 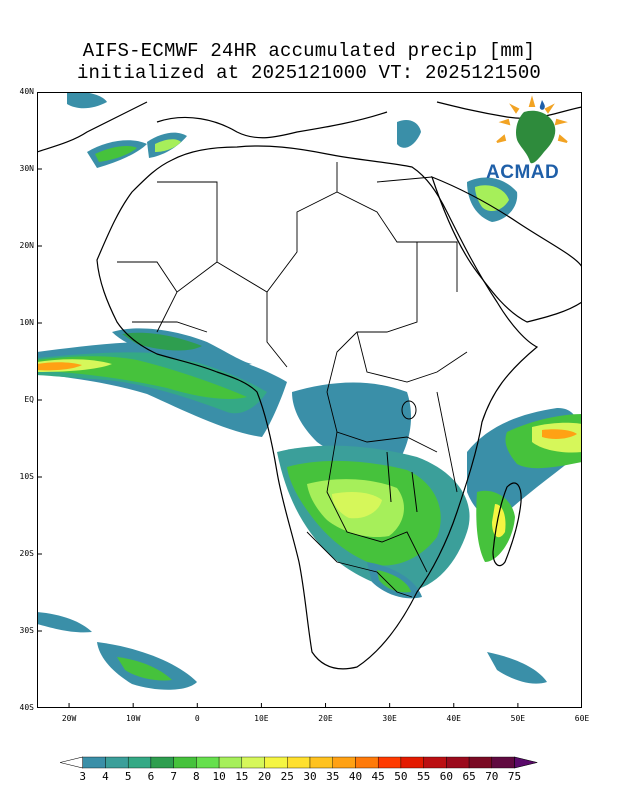 What do you see at coordinates (402, 456) in the screenshot?
I see `lakes` at bounding box center [402, 456].